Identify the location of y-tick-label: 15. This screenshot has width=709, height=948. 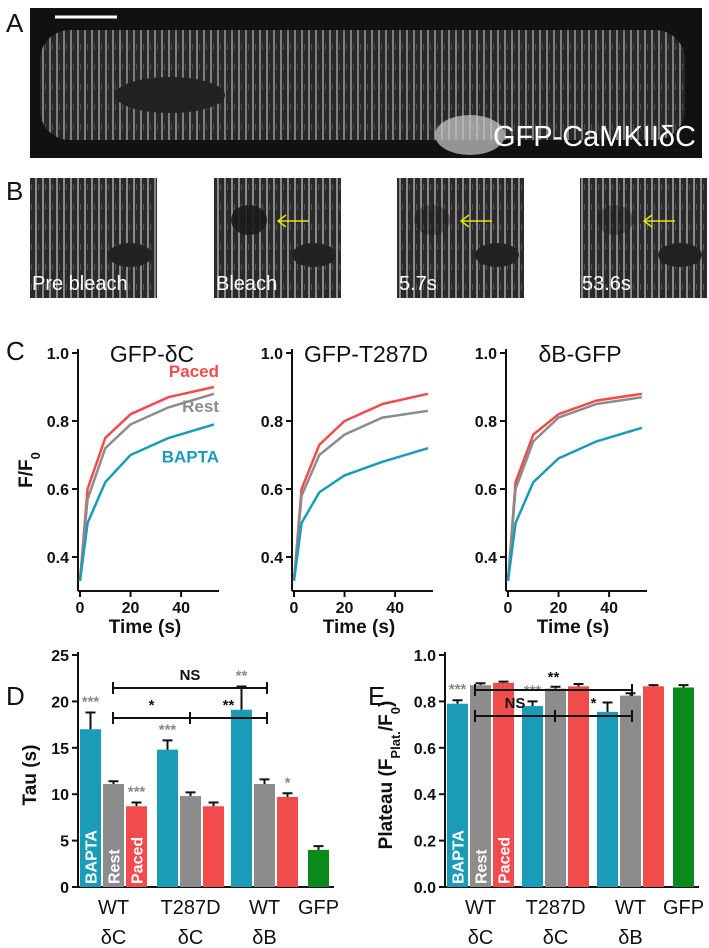
(60, 749).